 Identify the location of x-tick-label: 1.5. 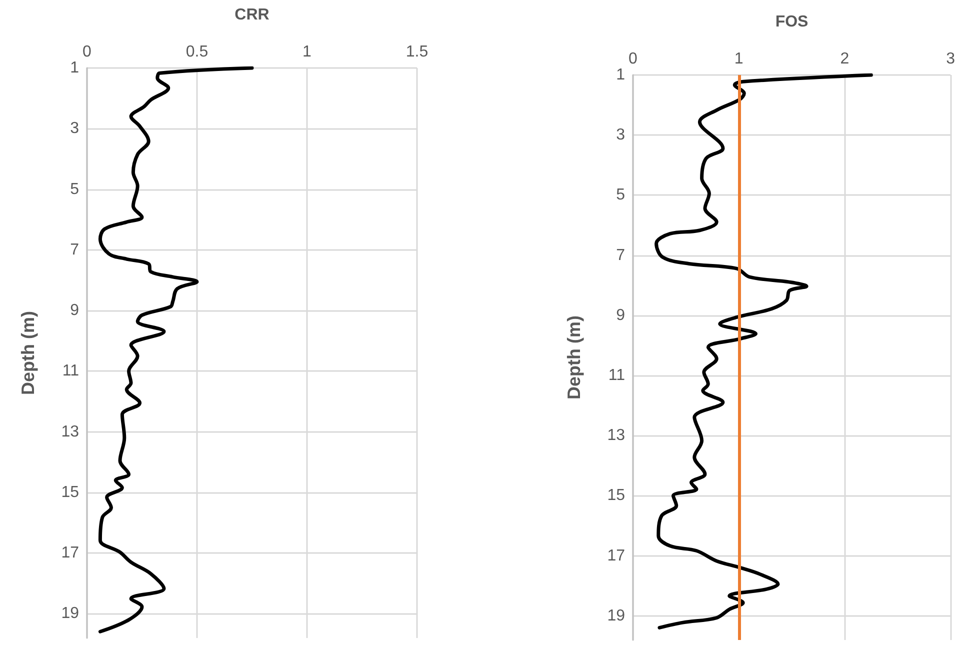
(417, 52).